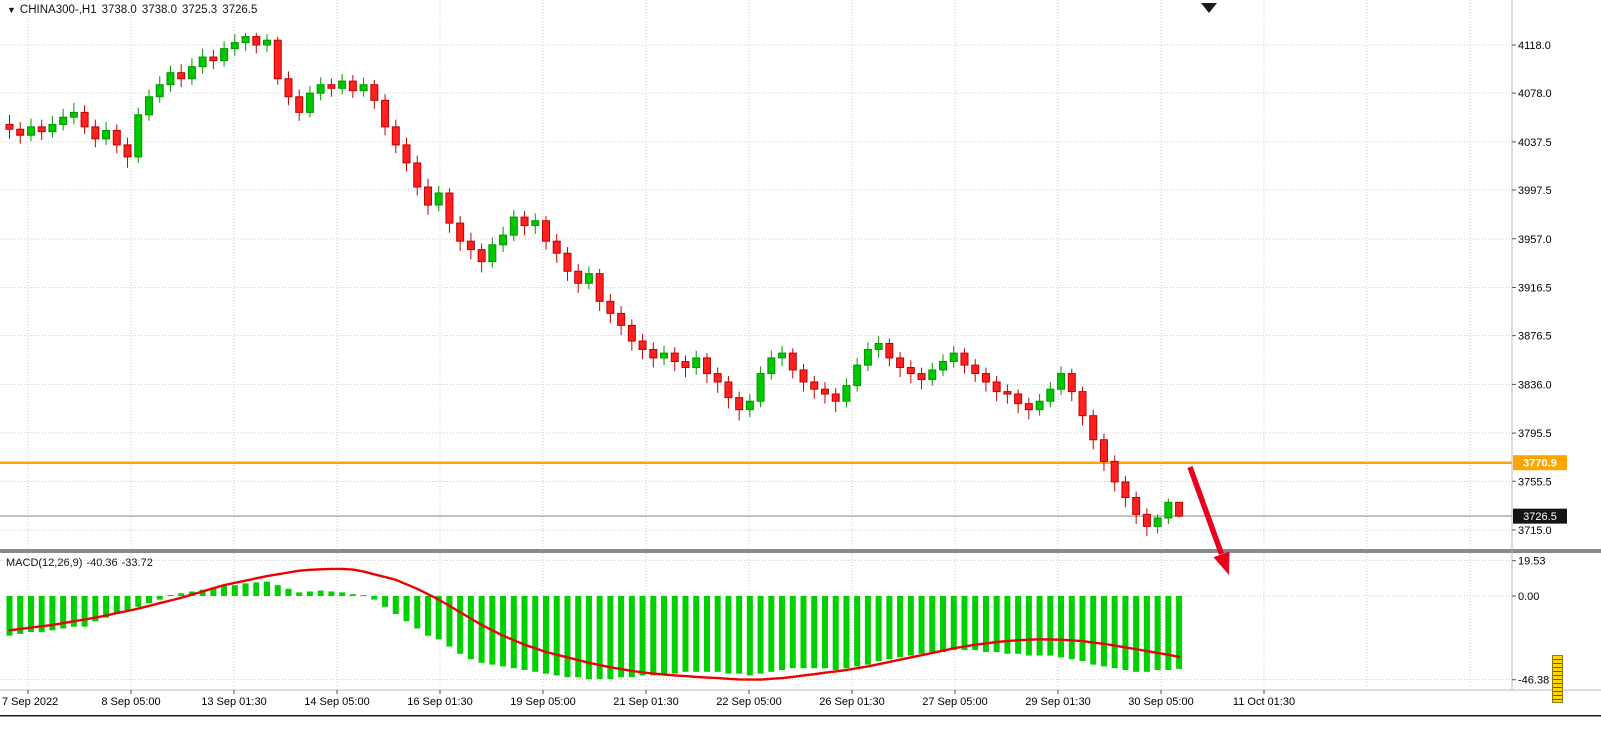  What do you see at coordinates (748, 702) in the screenshot?
I see `time-tick-label: 22 Sep 05:00` at bounding box center [748, 702].